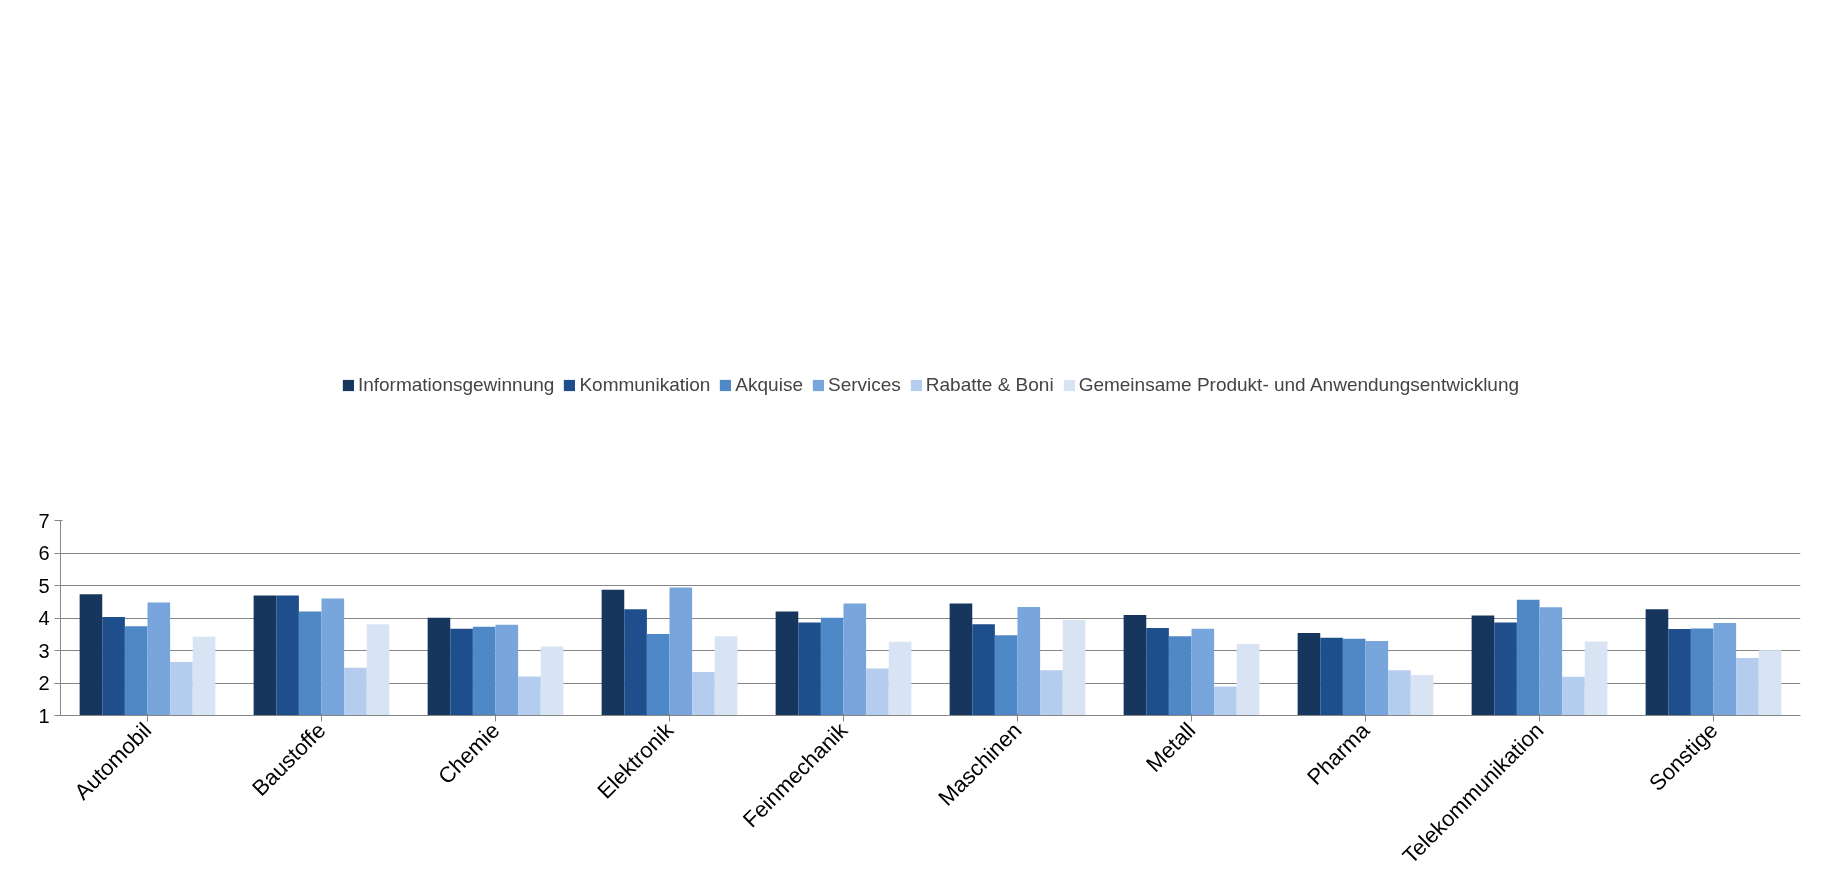 This screenshot has width=1843, height=896. What do you see at coordinates (456, 384) in the screenshot?
I see `legend-label: Informationsgewinnung` at bounding box center [456, 384].